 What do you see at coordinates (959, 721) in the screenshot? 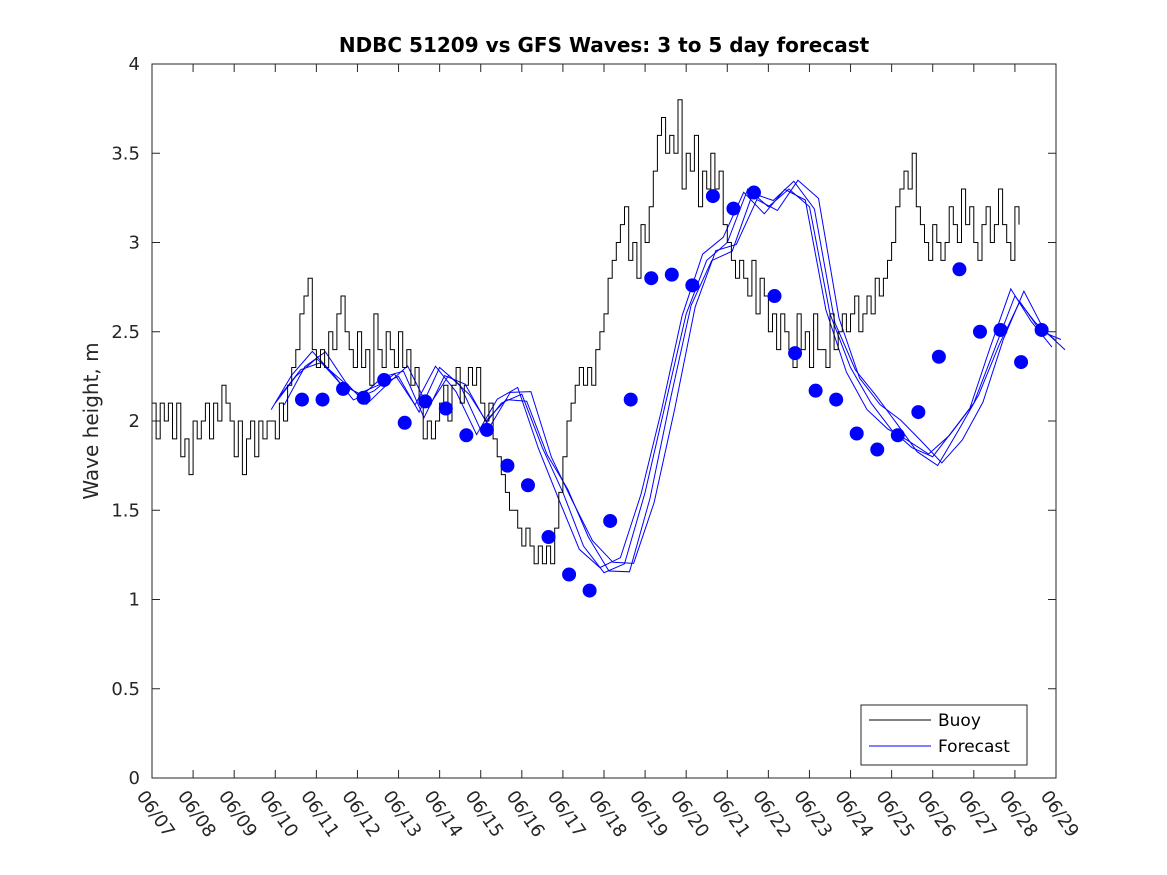
I see `legend-label-buoy: Buoy` at bounding box center [959, 721].